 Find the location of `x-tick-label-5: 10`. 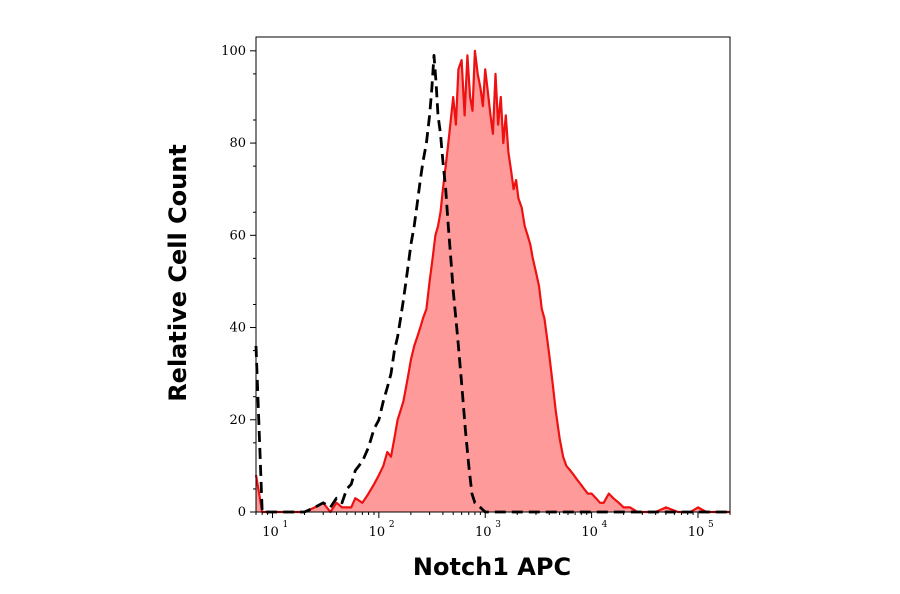

x-tick-label-5: 10 is located at coordinates (696, 532).